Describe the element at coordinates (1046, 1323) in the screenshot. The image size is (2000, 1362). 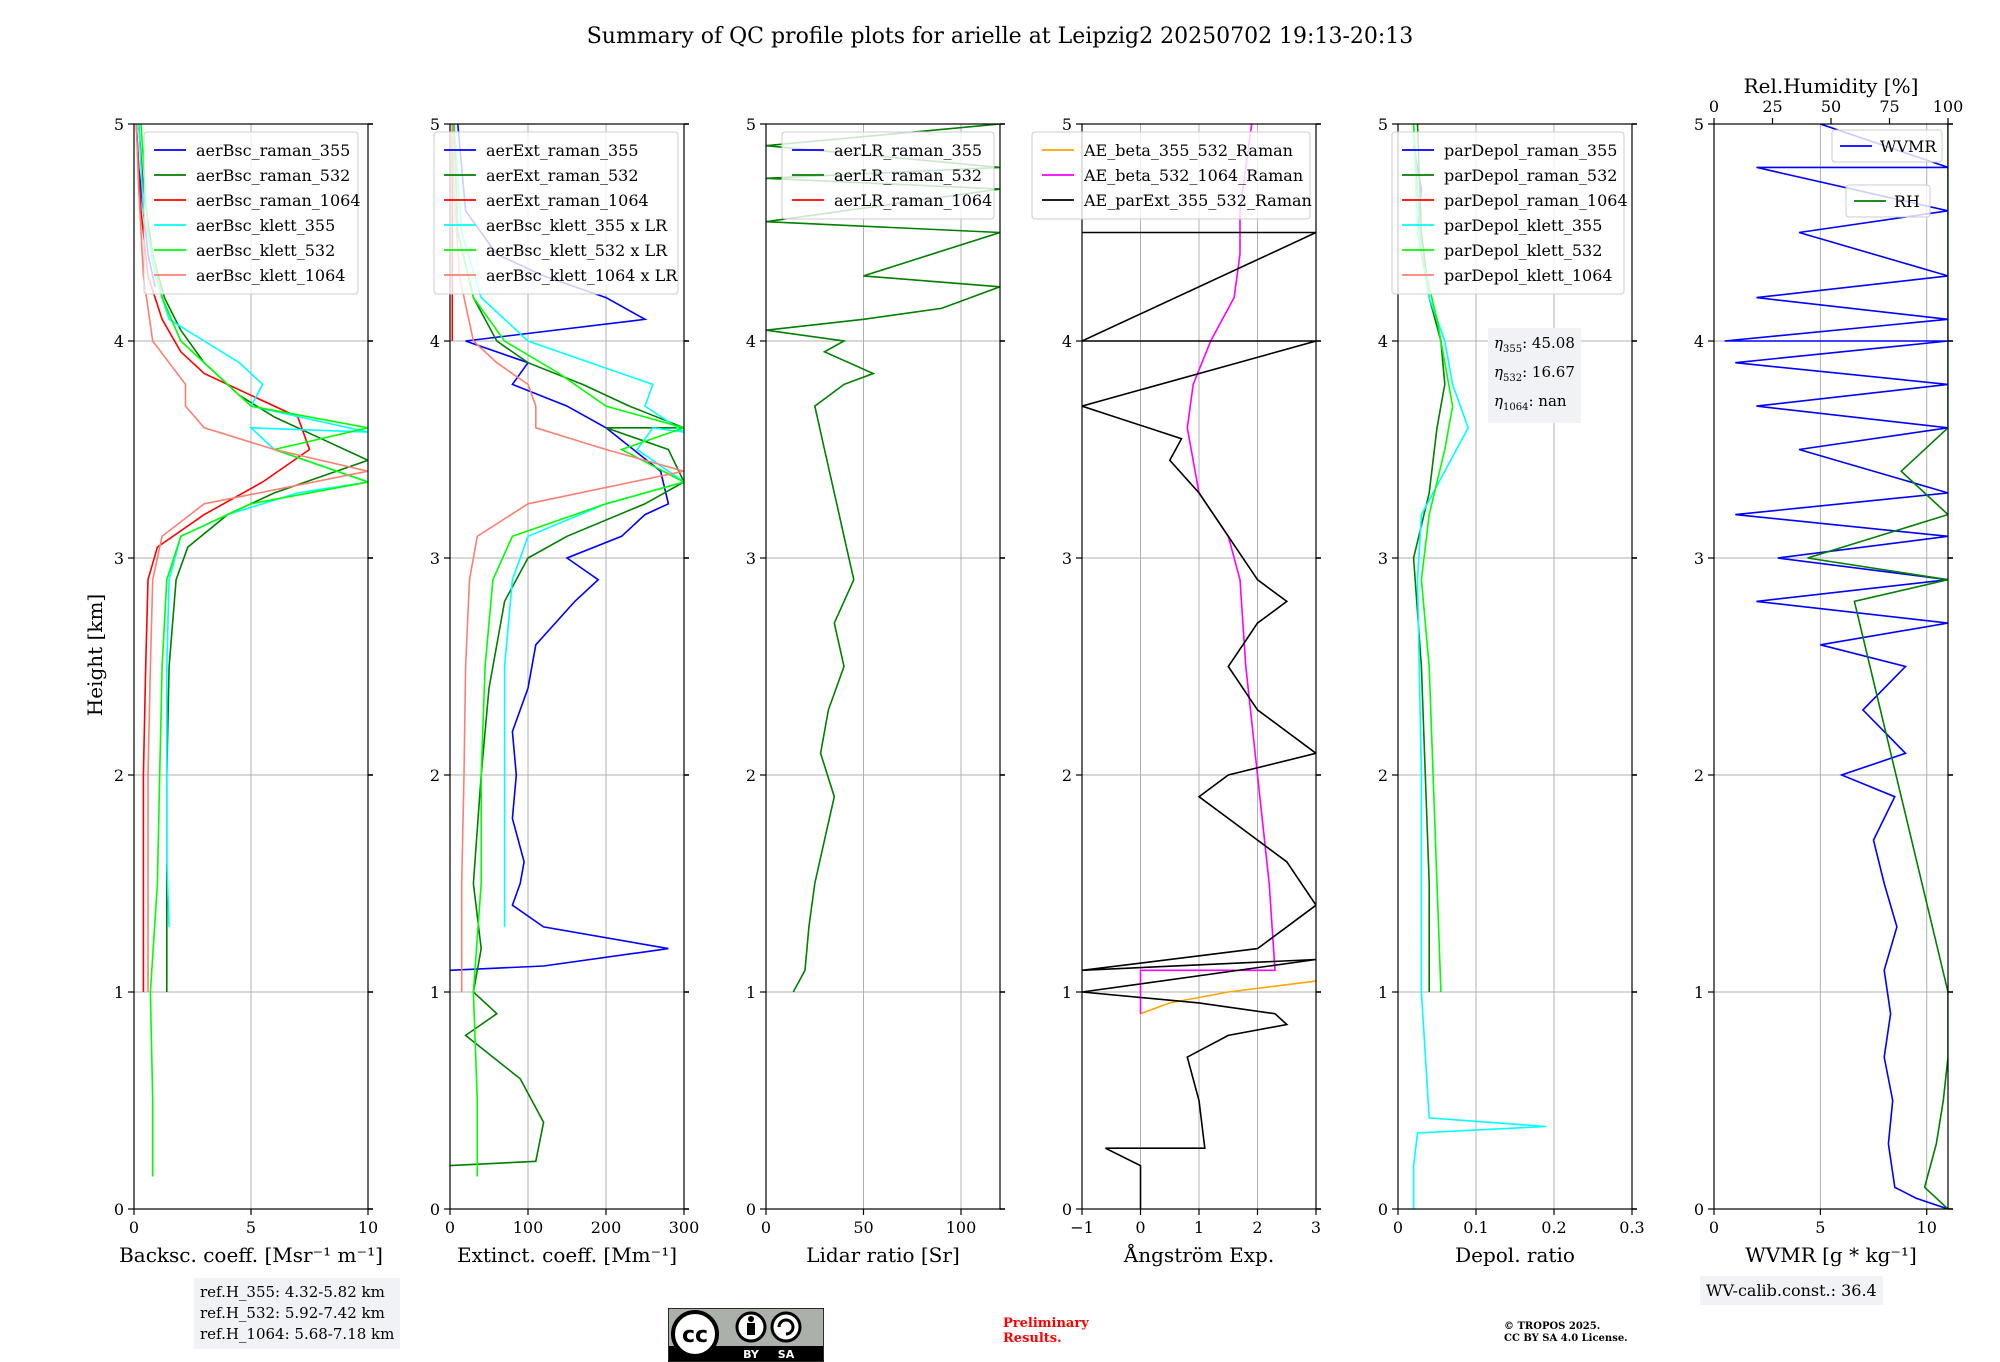
I see `preliminary-line-1: Preliminary` at that location.